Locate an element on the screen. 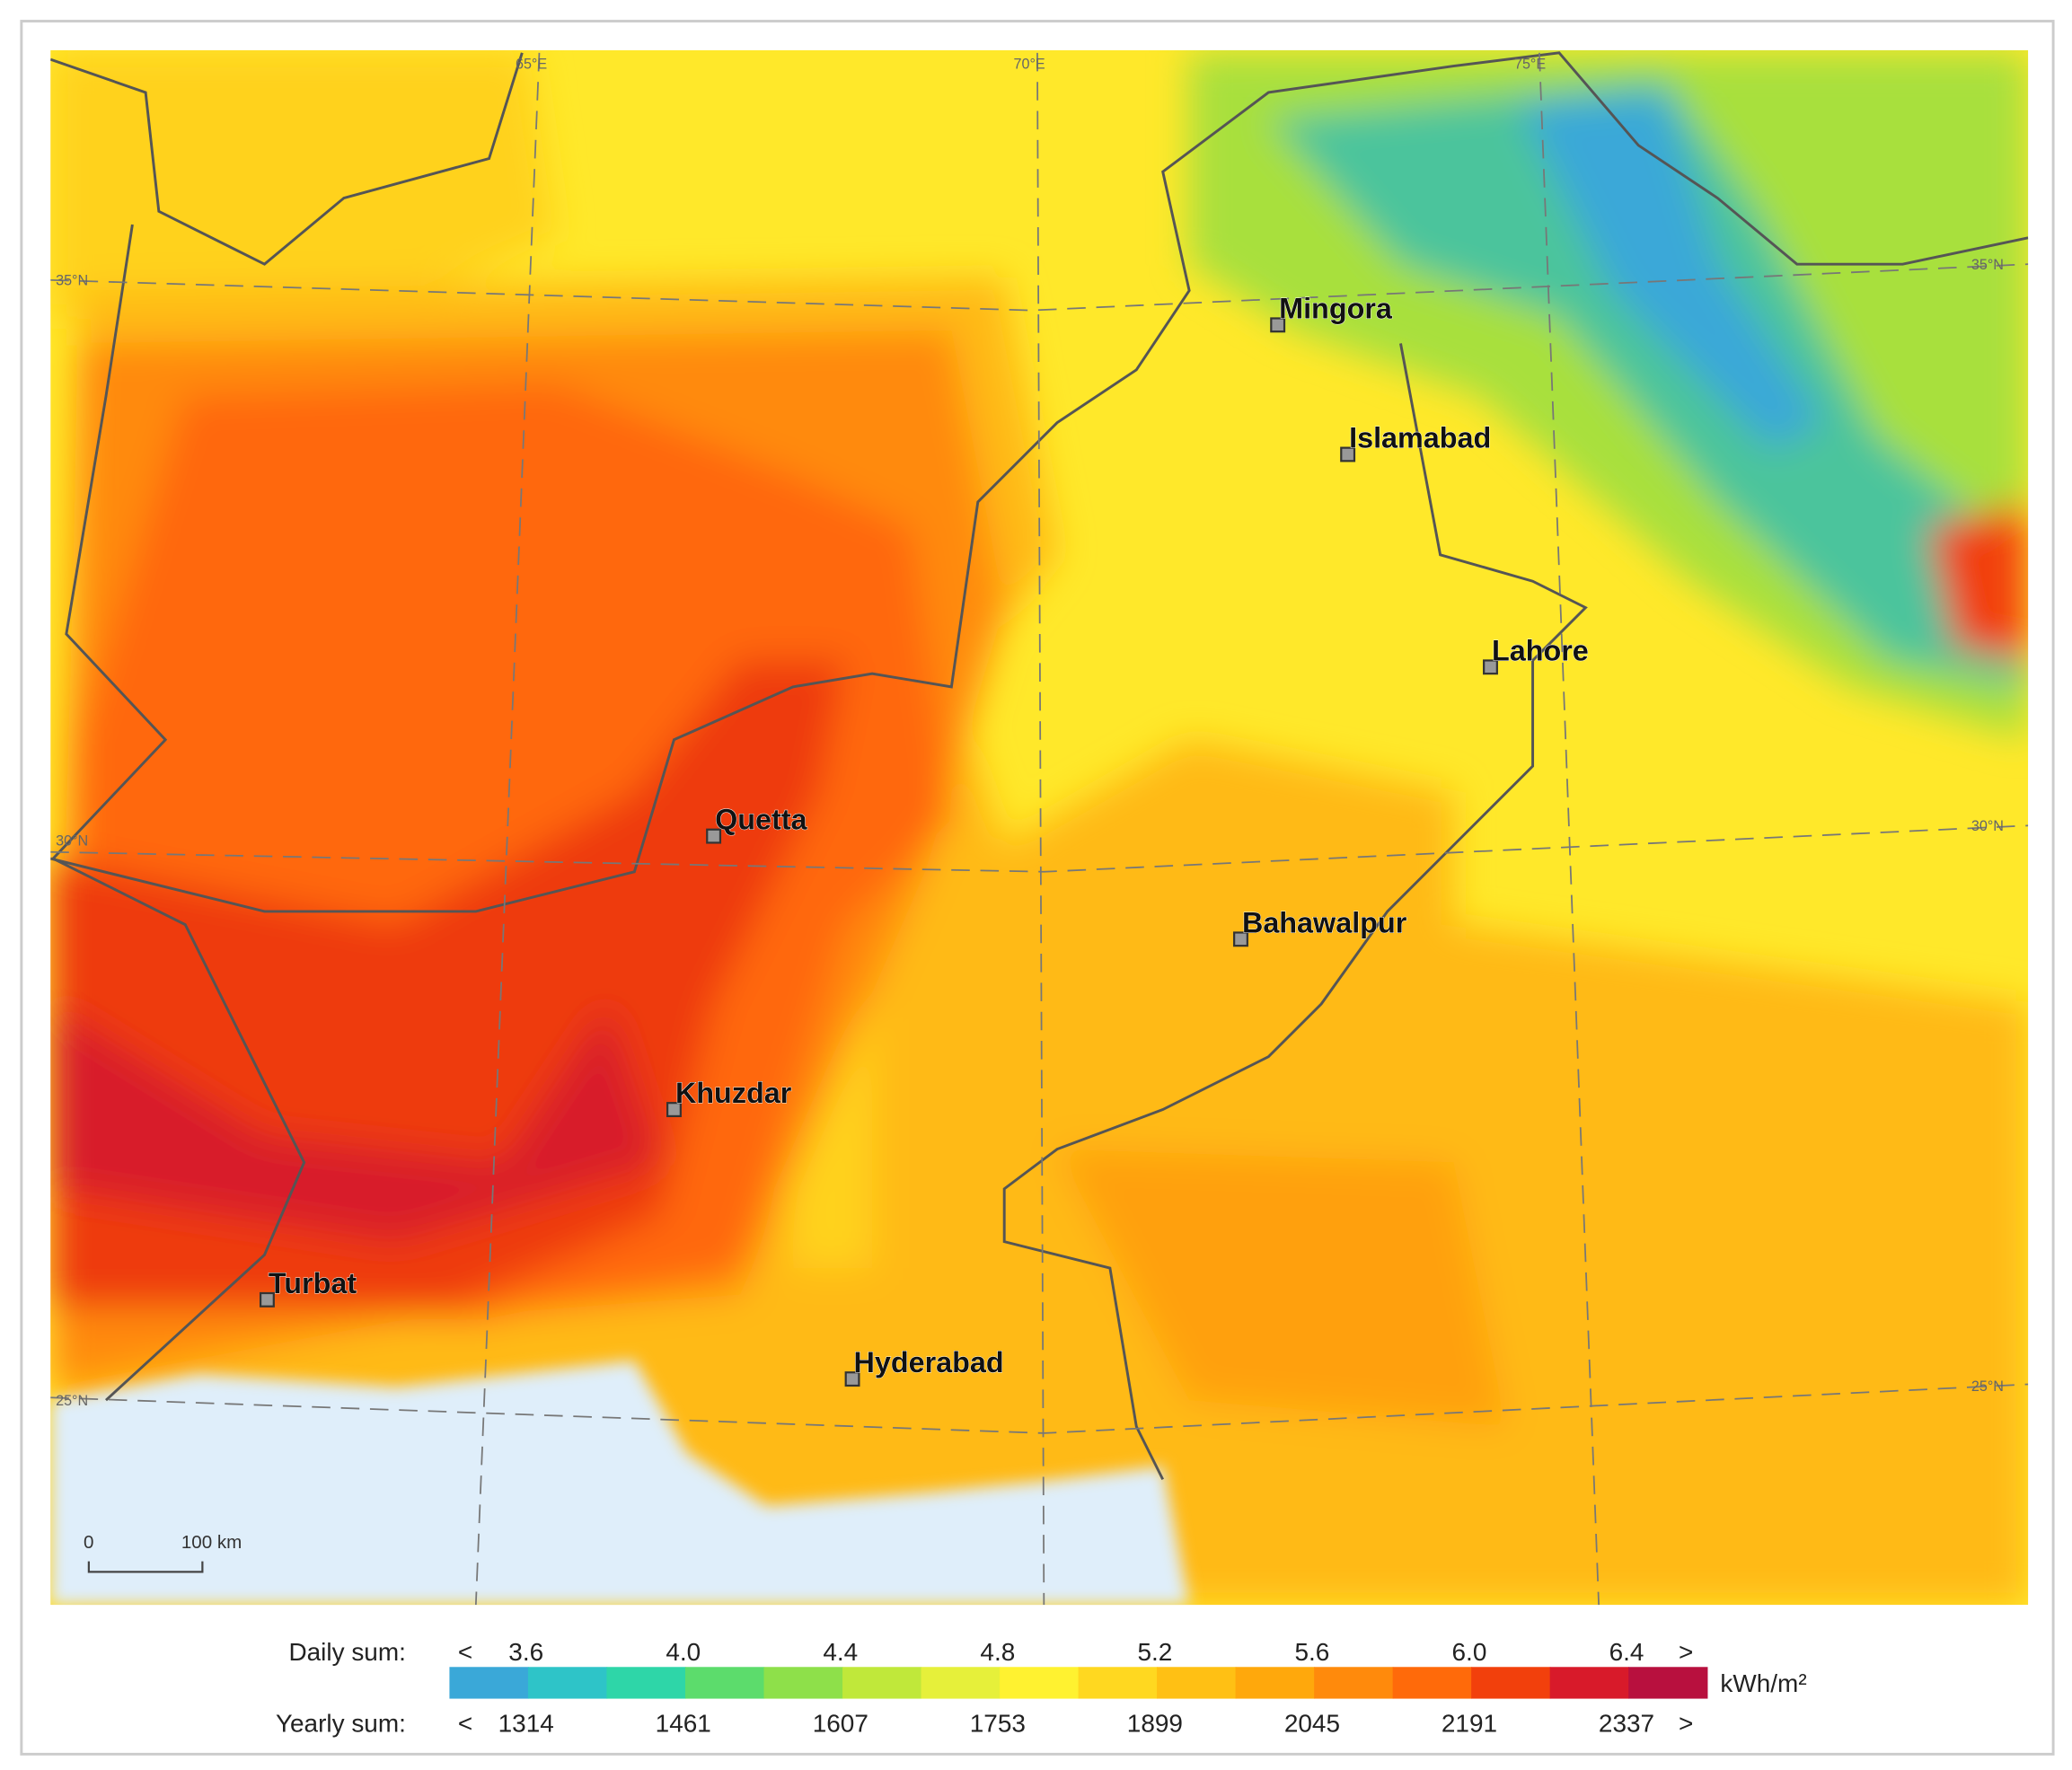 The width and height of the screenshot is (2072, 1770). daily-tick: 3.6 is located at coordinates (525, 1652).